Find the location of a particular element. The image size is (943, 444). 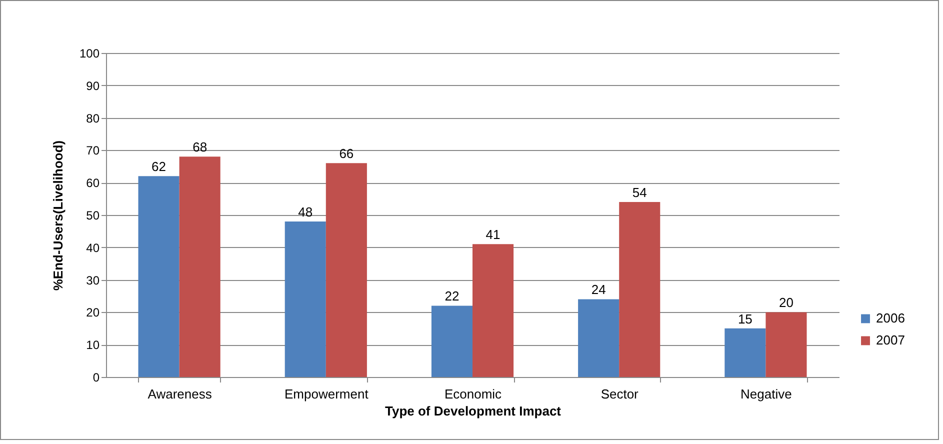

data-label: 24 is located at coordinates (598, 290).